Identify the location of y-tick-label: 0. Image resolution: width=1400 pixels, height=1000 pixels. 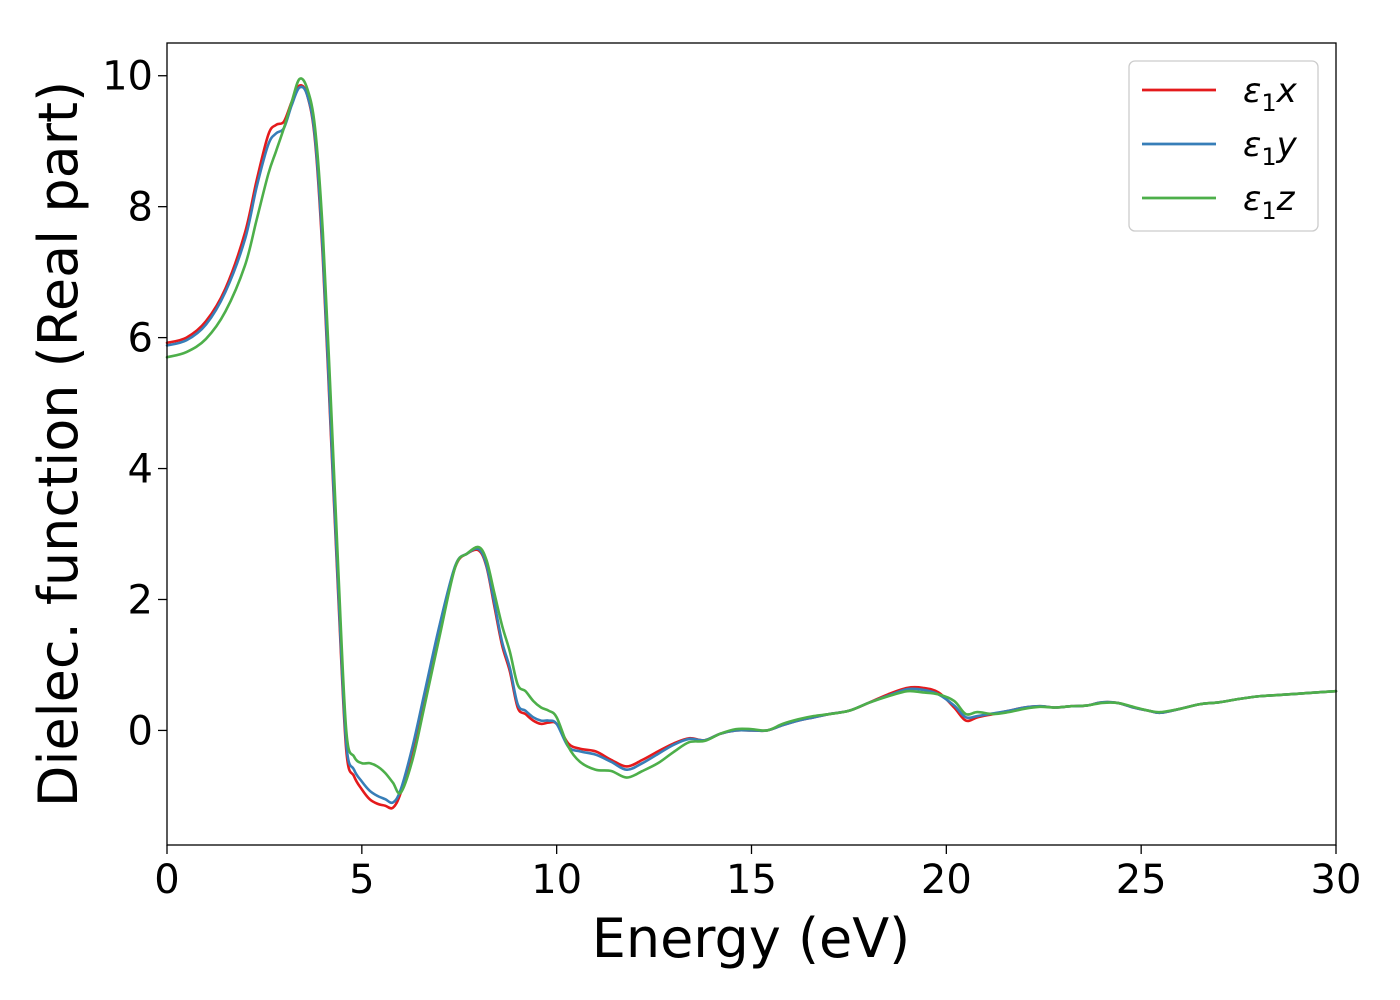
(140, 731).